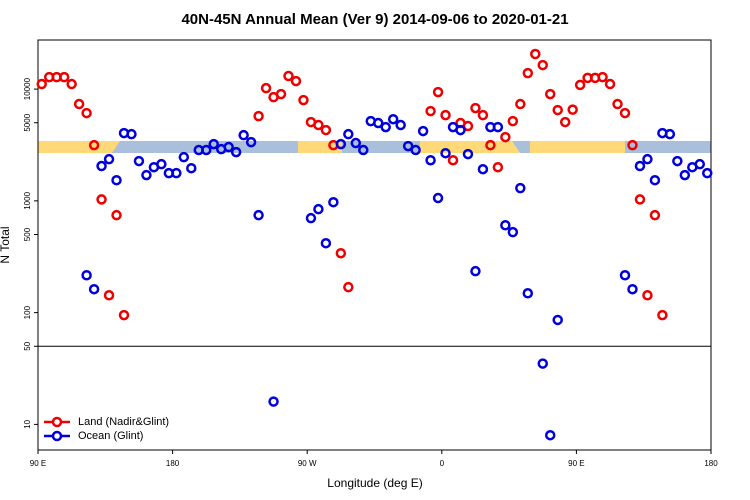 The image size is (750, 500). Describe the element at coordinates (123, 422) in the screenshot. I see `legend-label: Land (Nadir&Glint)` at that location.